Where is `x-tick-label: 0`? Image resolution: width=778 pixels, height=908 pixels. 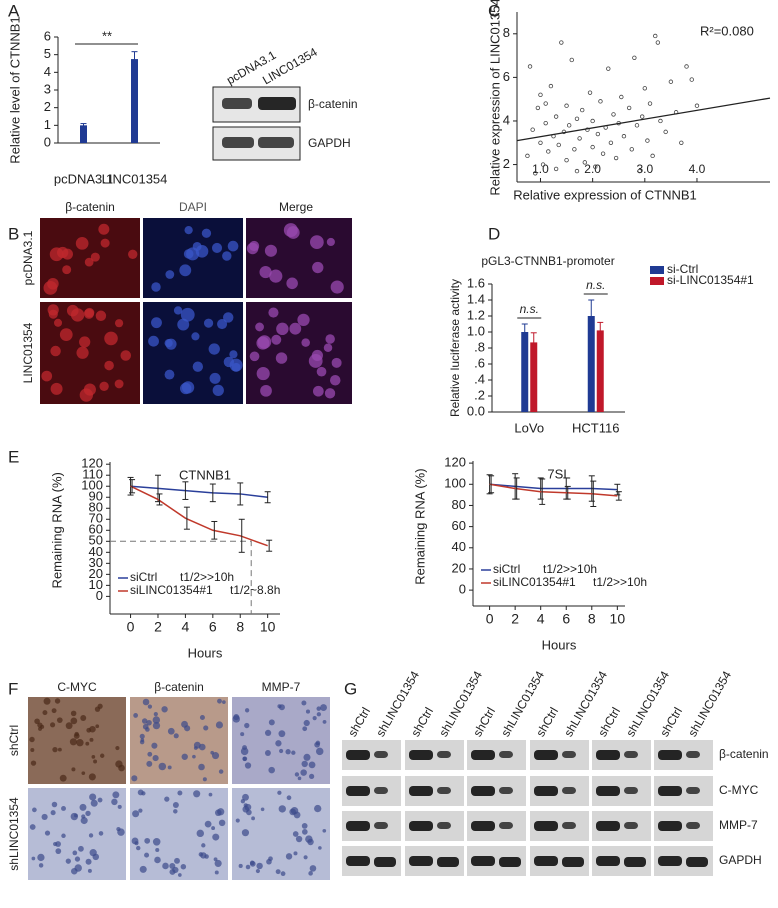 x-tick-label: 0 is located at coordinates (131, 627).